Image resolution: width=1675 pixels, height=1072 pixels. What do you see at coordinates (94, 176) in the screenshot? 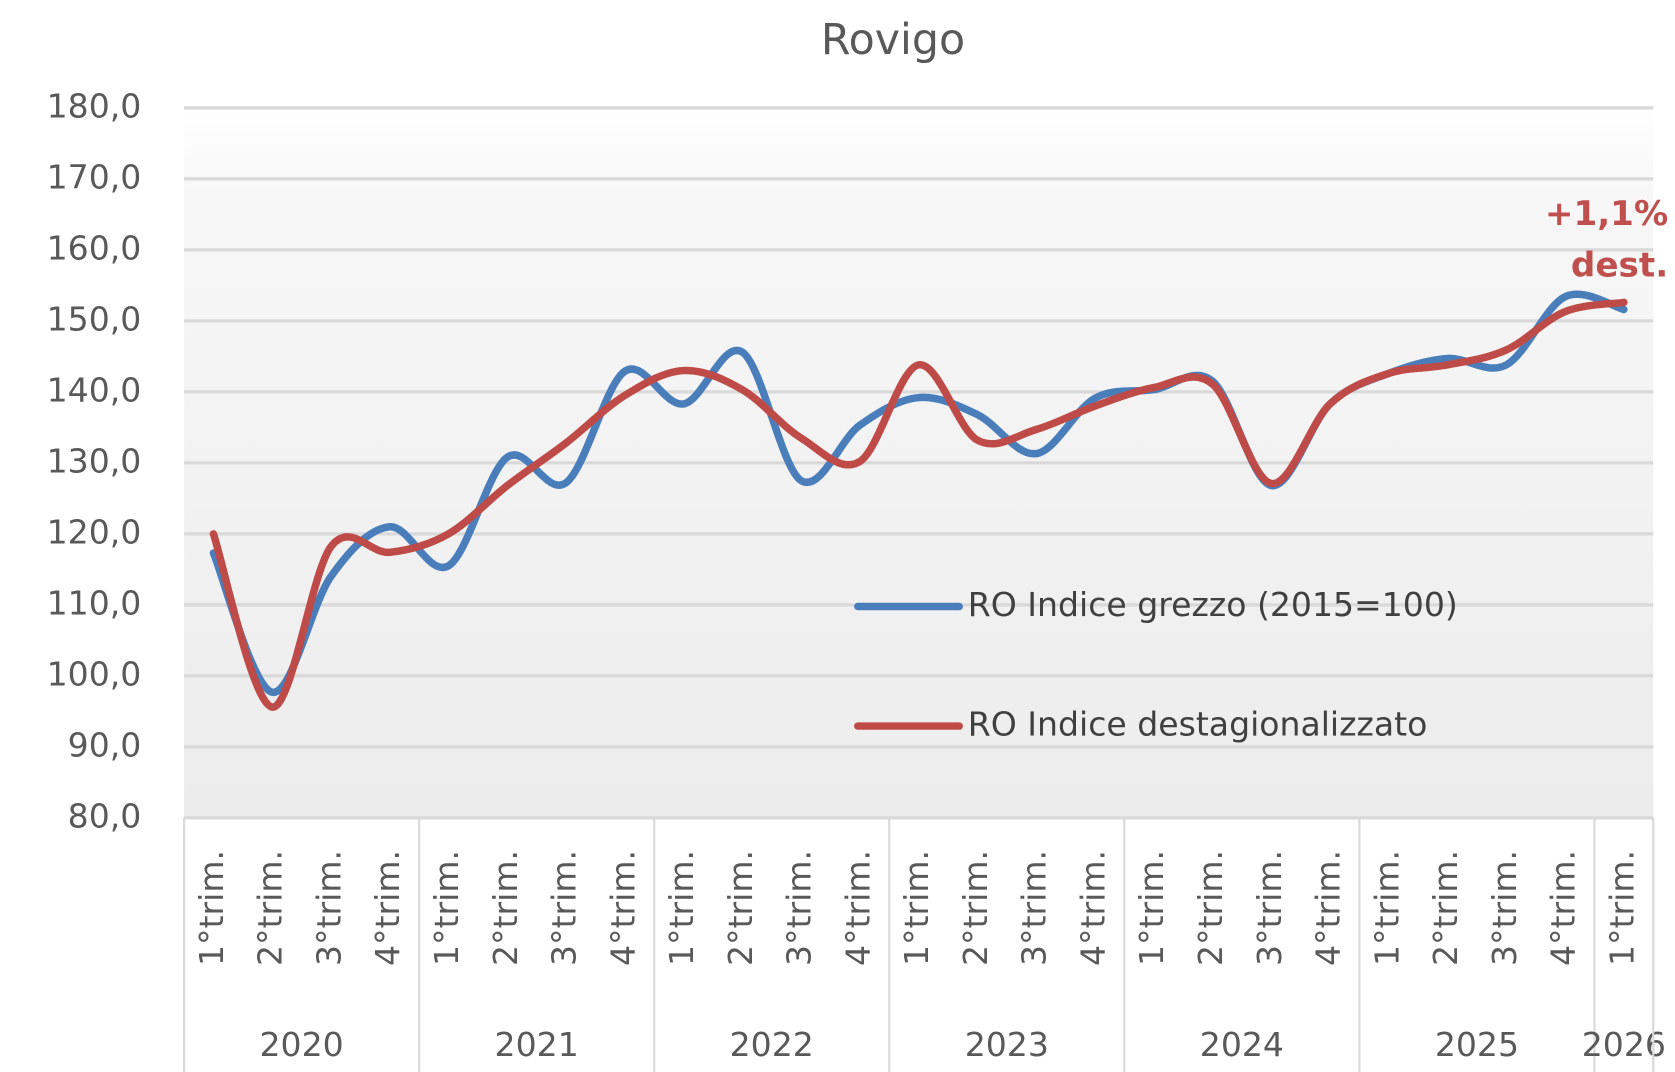
I see `y-tick-label: 170,0` at bounding box center [94, 176].